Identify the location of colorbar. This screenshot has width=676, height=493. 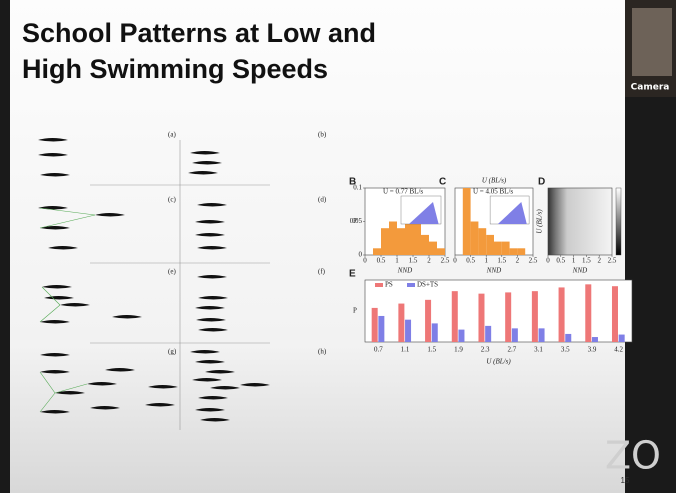
(618, 221).